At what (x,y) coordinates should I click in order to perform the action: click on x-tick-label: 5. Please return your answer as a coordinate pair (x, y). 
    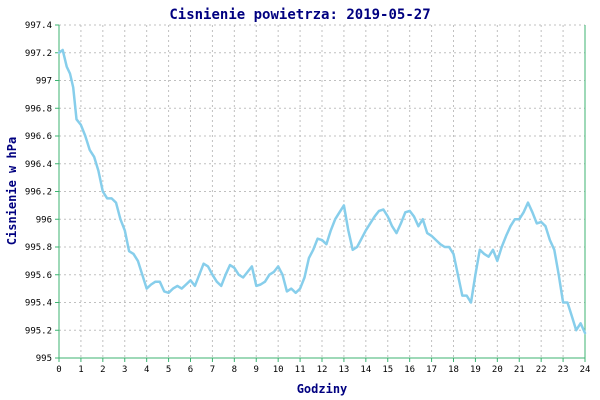
    Looking at the image, I should click on (168, 370).